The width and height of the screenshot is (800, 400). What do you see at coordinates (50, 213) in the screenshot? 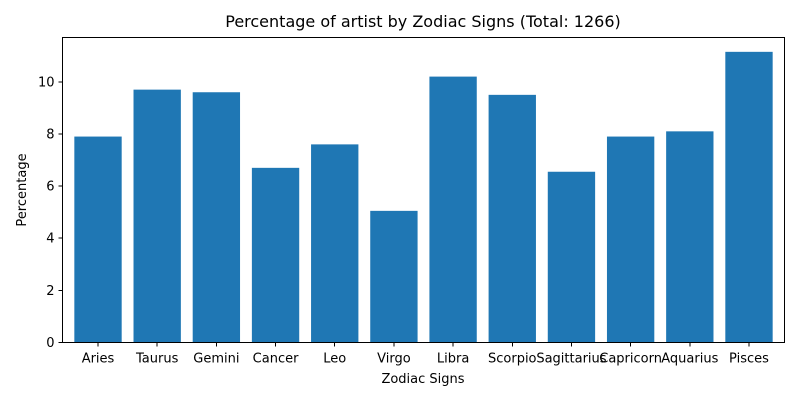
I see `y-axis-ticks: 0 2 4 6 8 10` at bounding box center [50, 213].